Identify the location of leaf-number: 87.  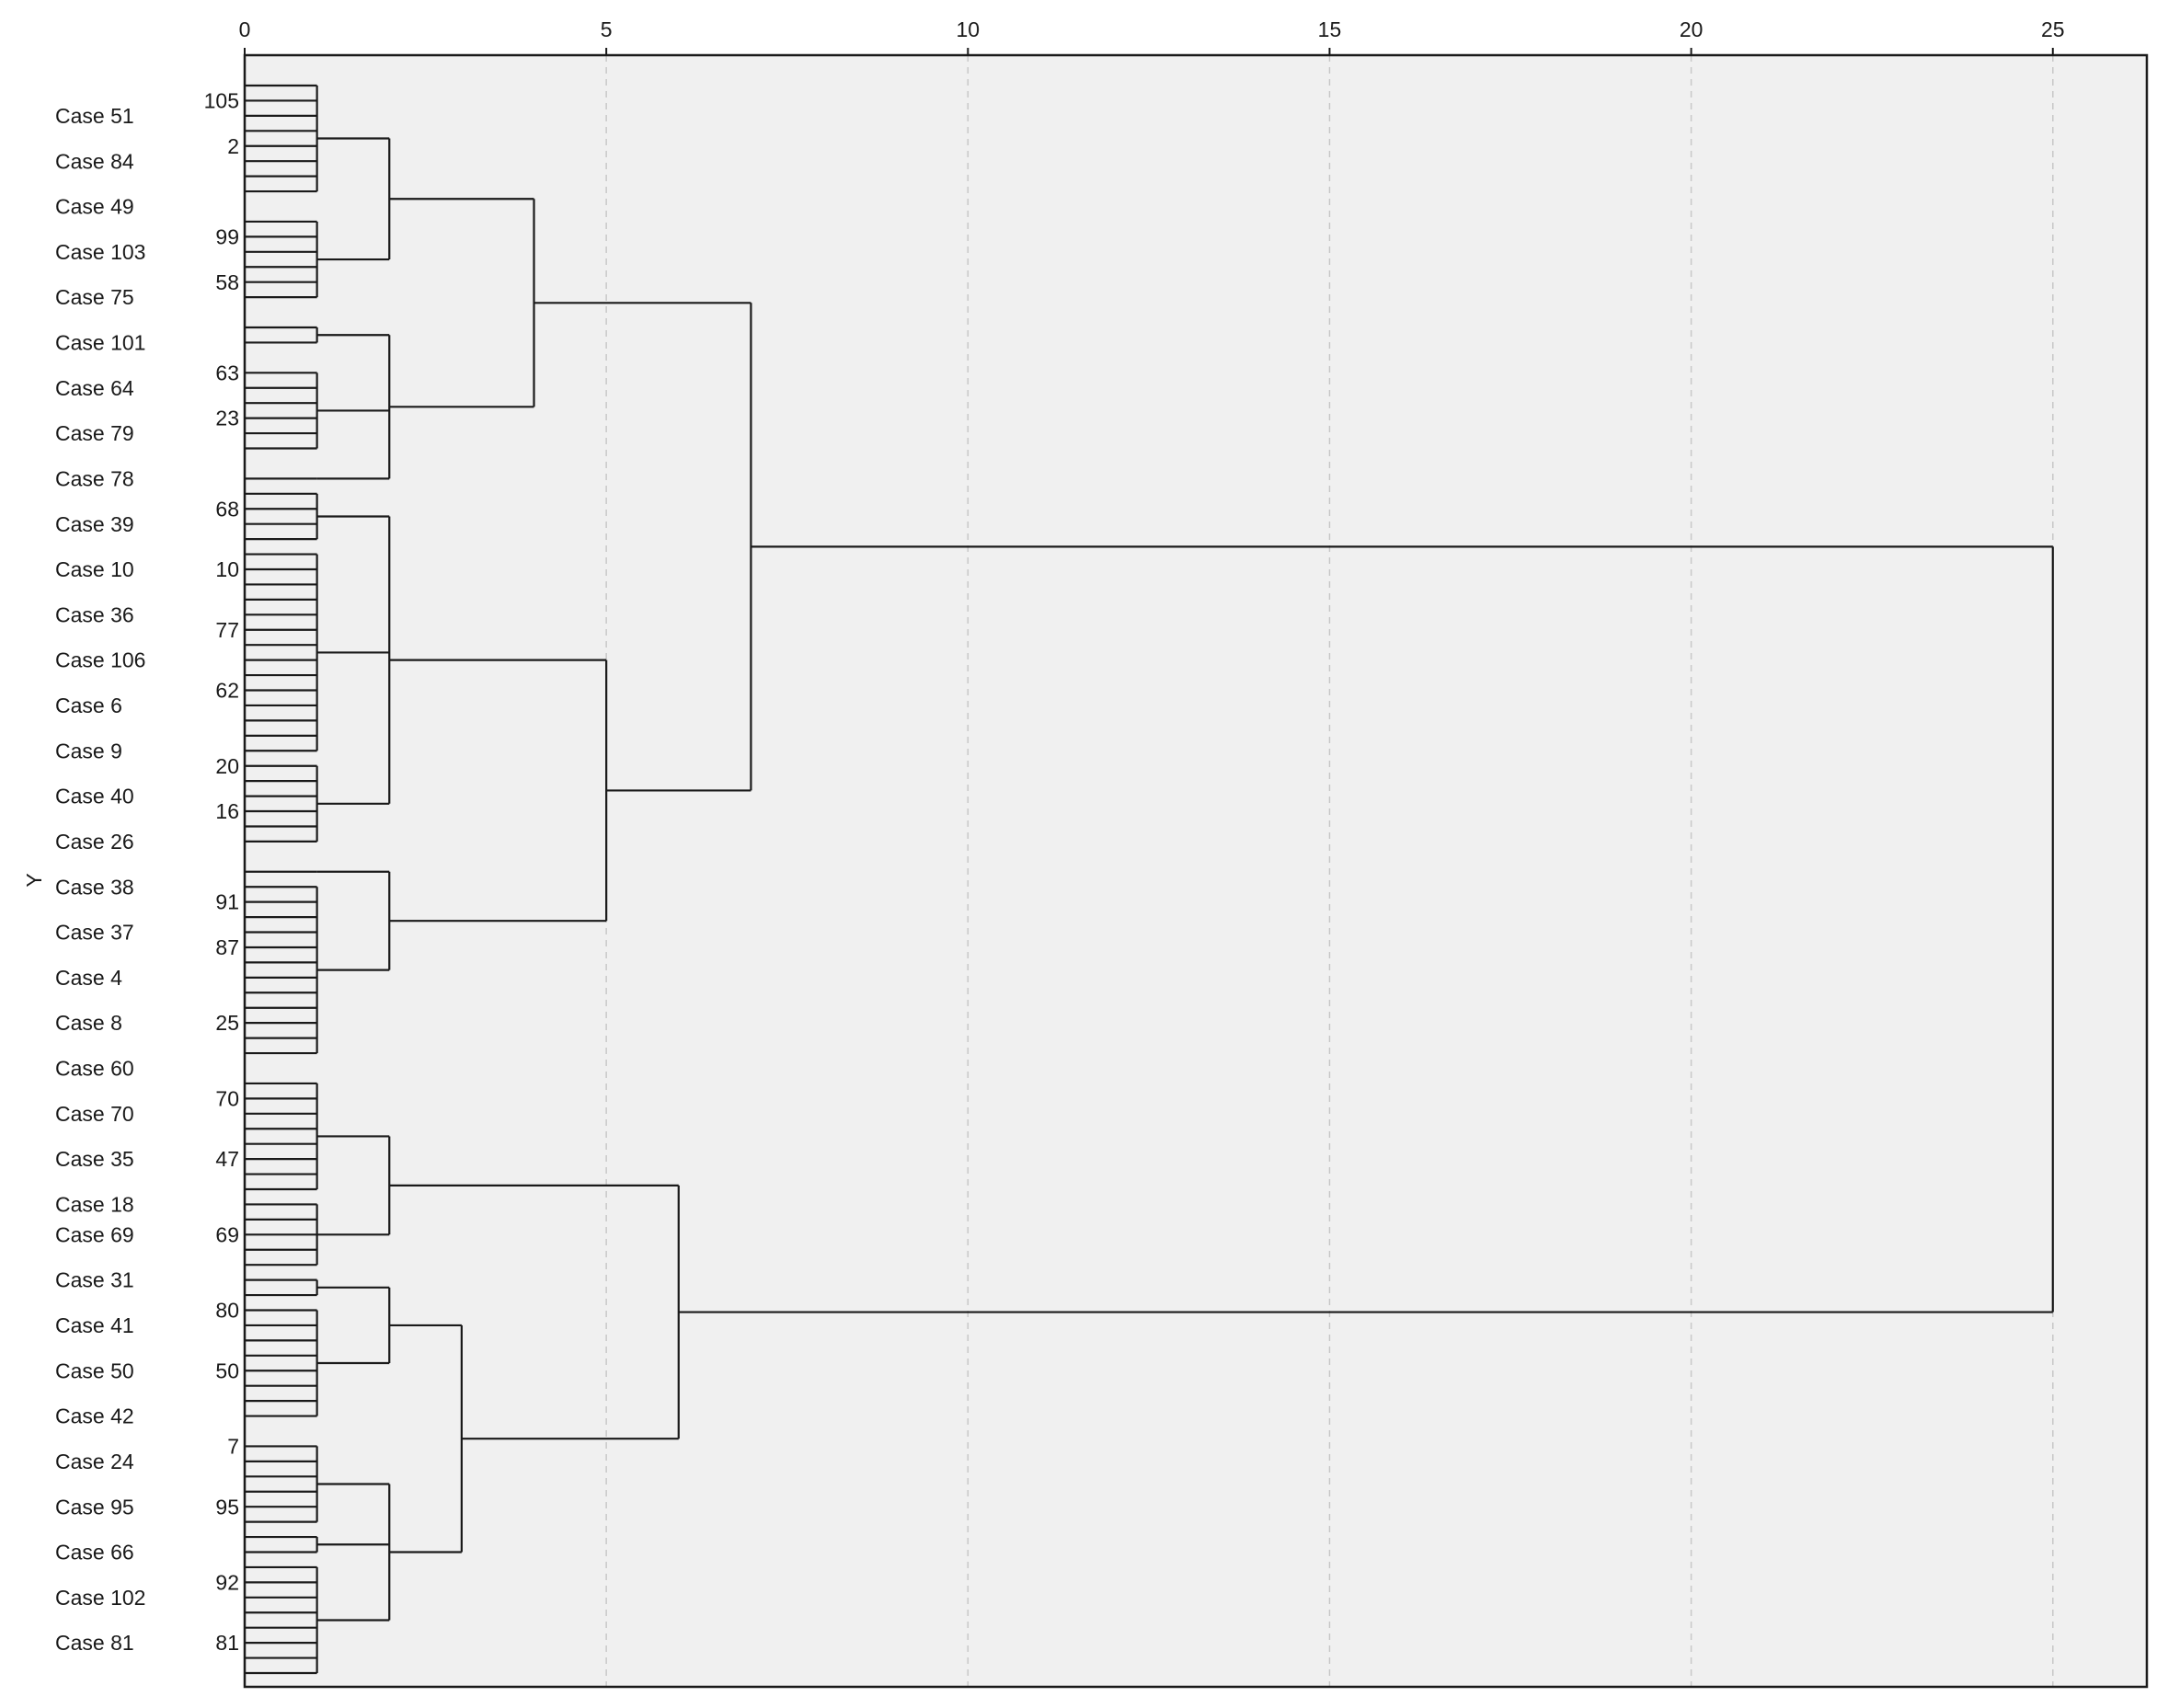
(227, 947).